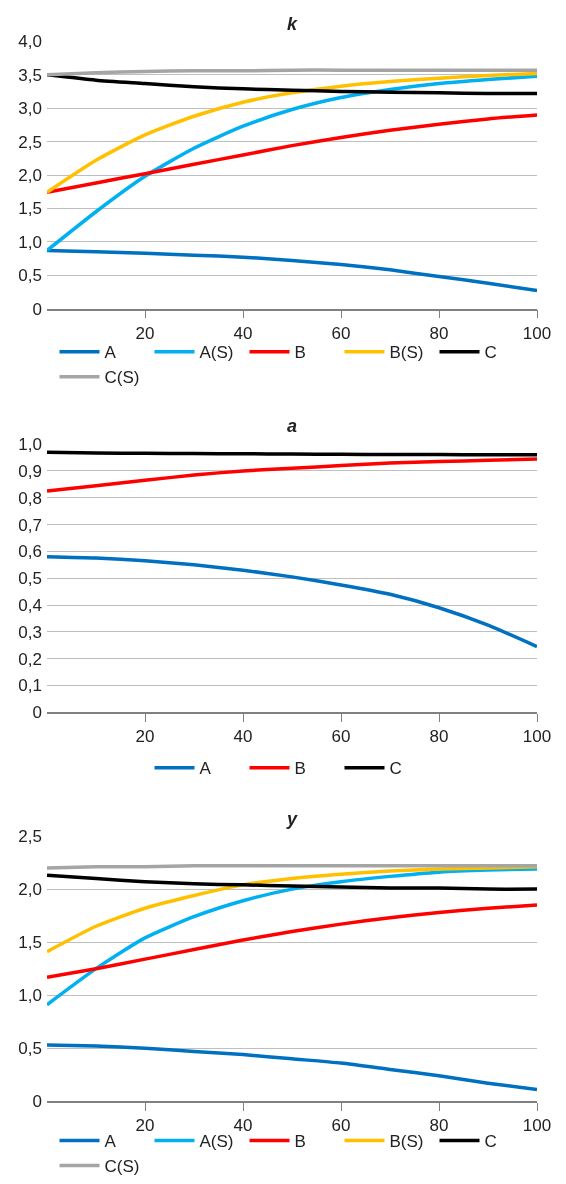  Describe the element at coordinates (30, 632) in the screenshot. I see `y-tick-label: 0,3` at that location.